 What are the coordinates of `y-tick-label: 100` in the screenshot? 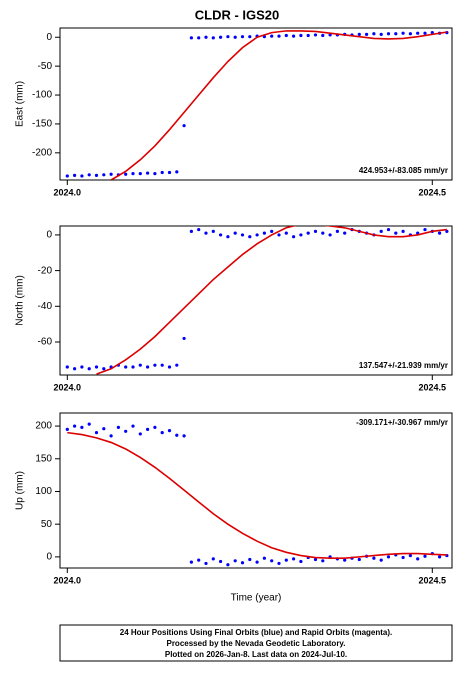 It's located at (43, 491).